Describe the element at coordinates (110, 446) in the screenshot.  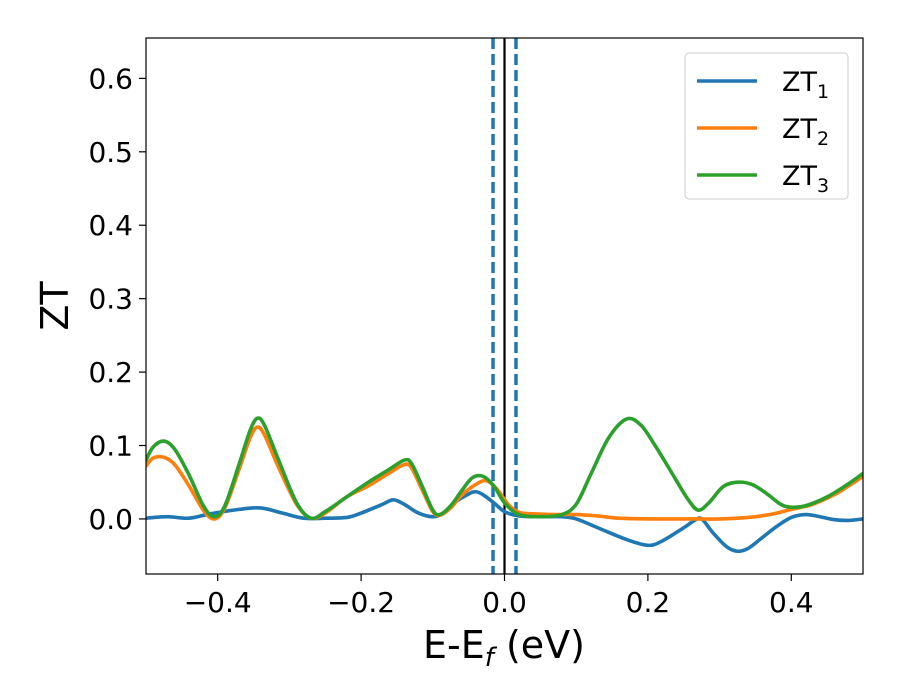
I see `y-tick-label: 0.1` at that location.